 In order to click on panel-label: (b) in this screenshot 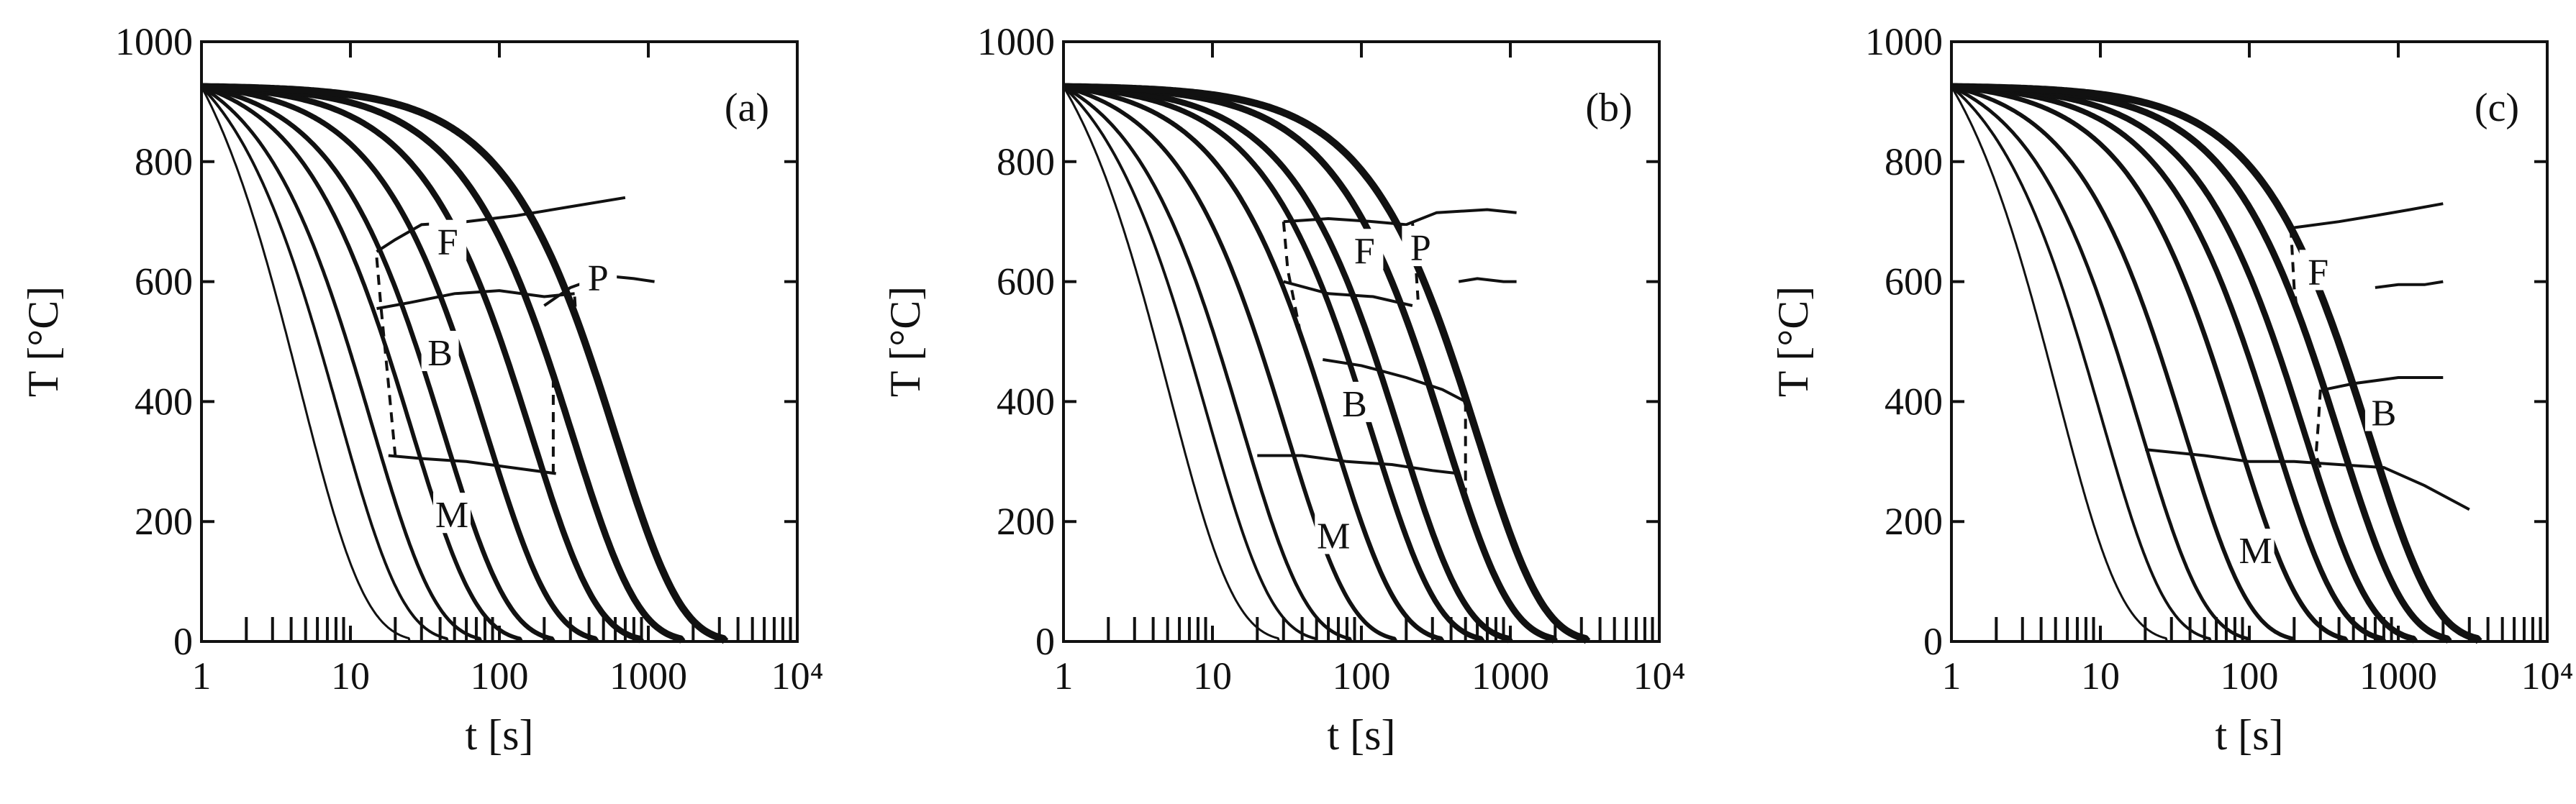, I will do `click(1608, 108)`.